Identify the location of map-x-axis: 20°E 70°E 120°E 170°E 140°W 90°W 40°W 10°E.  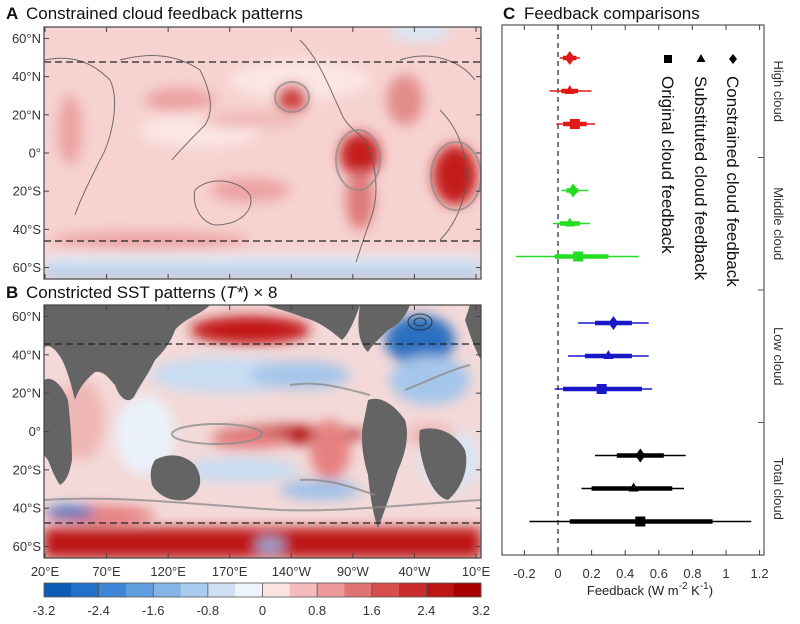
(261, 571).